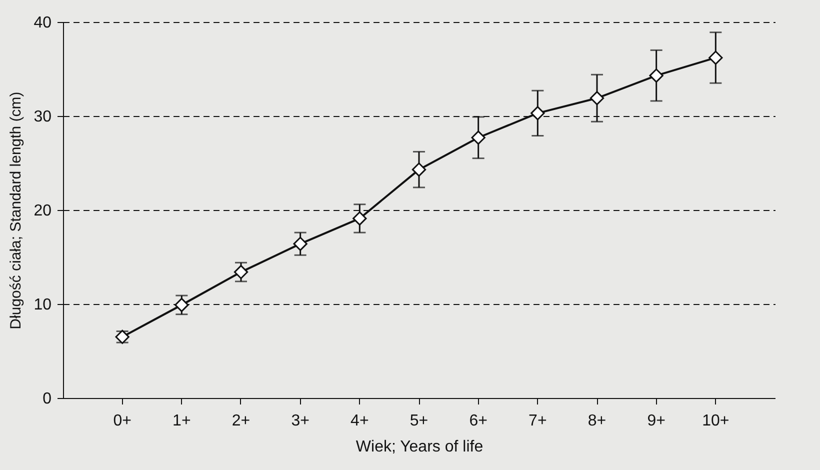  What do you see at coordinates (537, 421) in the screenshot?
I see `x-tick-label: 7+` at bounding box center [537, 421].